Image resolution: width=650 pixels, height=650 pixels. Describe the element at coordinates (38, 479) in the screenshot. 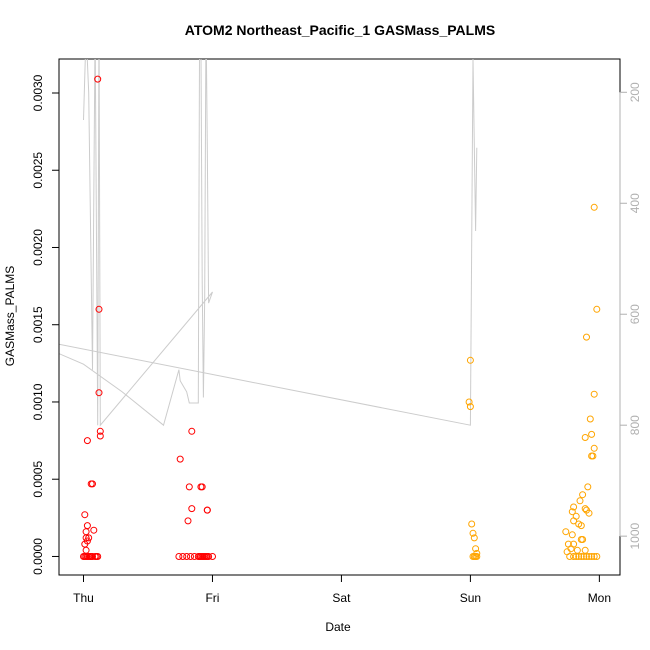

I see `y-tick-label: 0.0005` at that location.